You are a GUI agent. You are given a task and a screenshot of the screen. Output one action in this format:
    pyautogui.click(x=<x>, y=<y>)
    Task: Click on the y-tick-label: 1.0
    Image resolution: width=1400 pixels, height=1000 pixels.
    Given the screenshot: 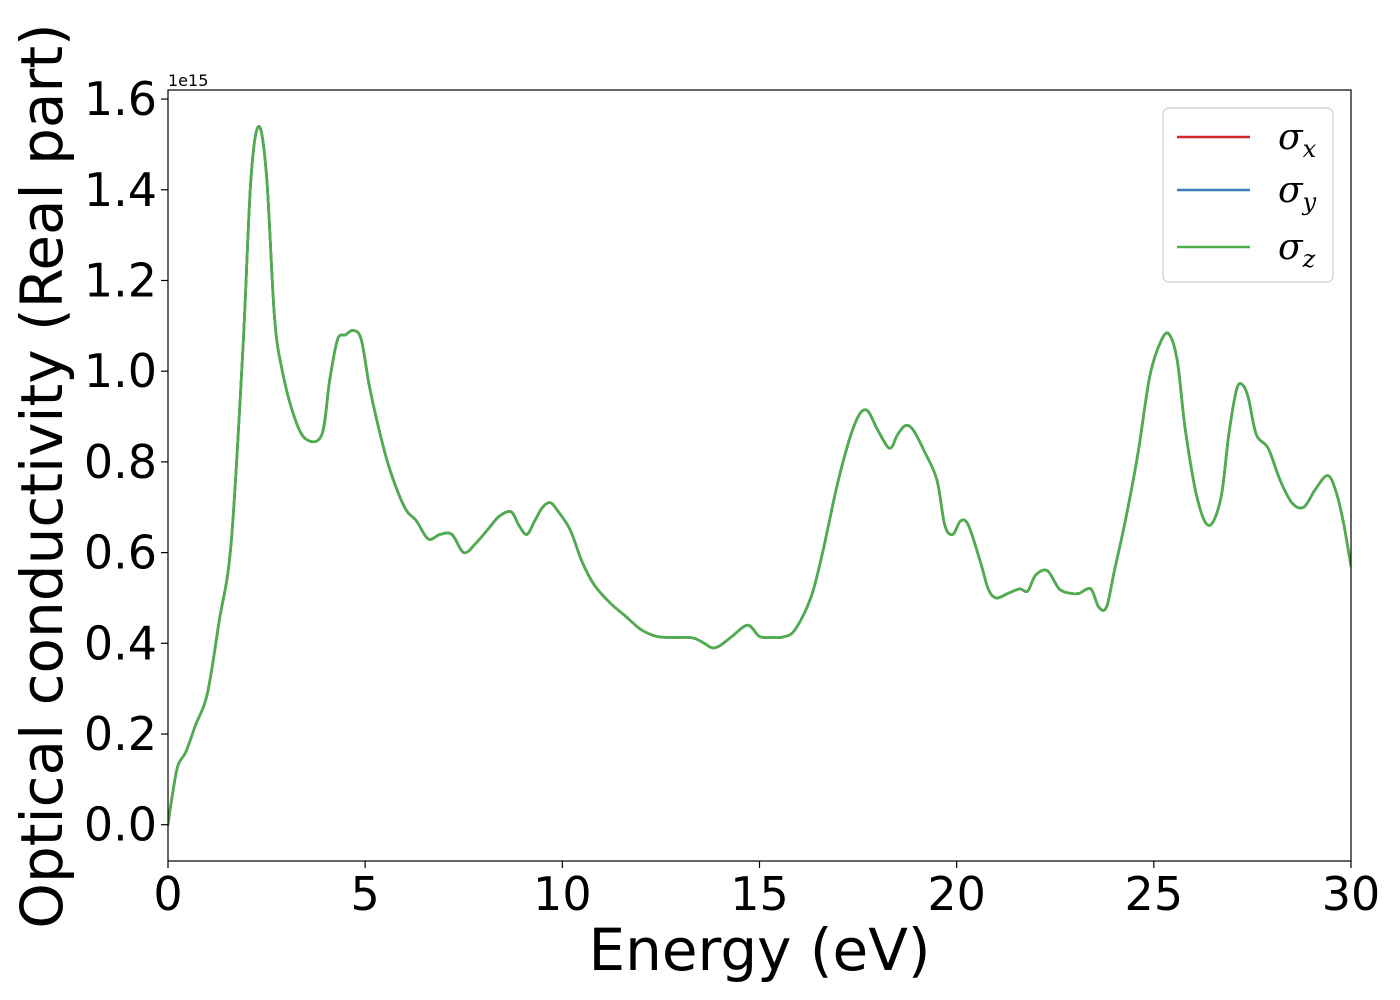 What is the action you would take?
    pyautogui.click(x=120, y=371)
    